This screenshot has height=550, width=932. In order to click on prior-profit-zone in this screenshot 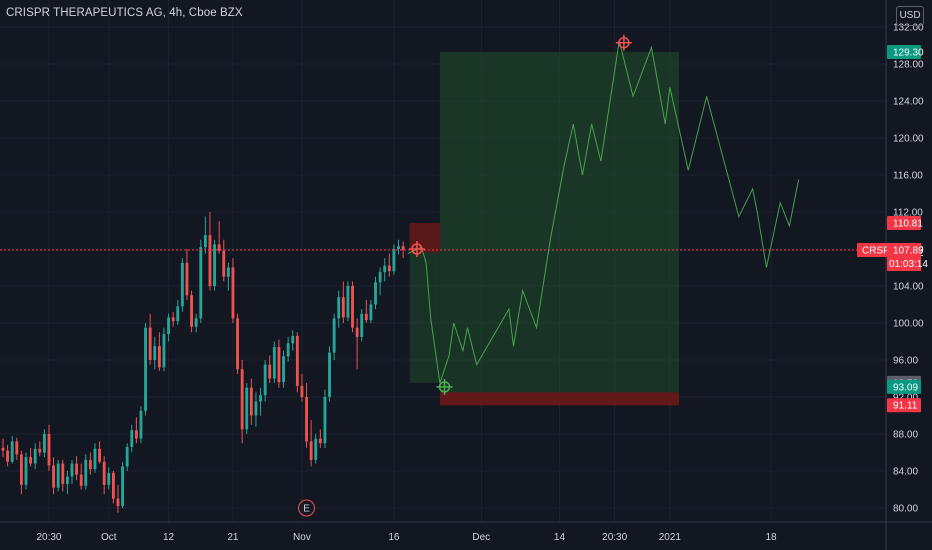, I will do `click(424, 317)`.